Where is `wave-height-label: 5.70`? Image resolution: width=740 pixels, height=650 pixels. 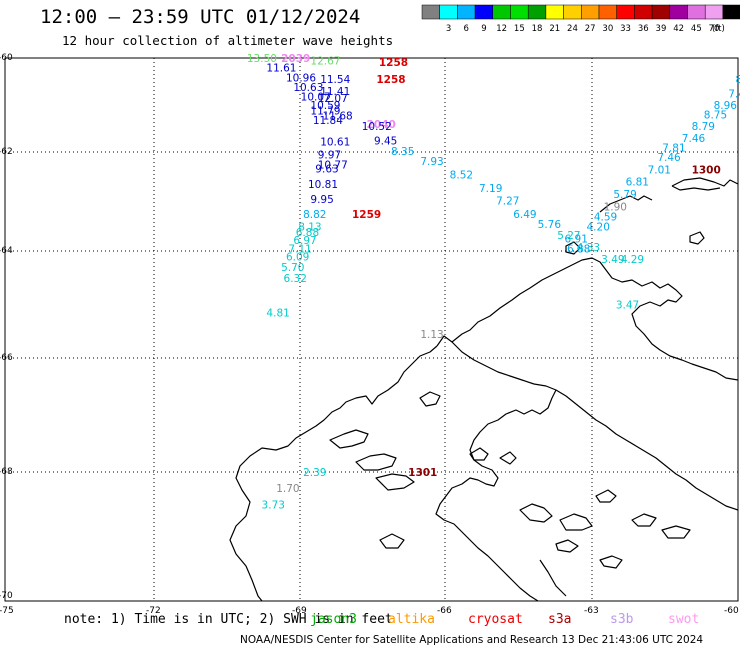
wave-height-label: 5.70 is located at coordinates (292, 268).